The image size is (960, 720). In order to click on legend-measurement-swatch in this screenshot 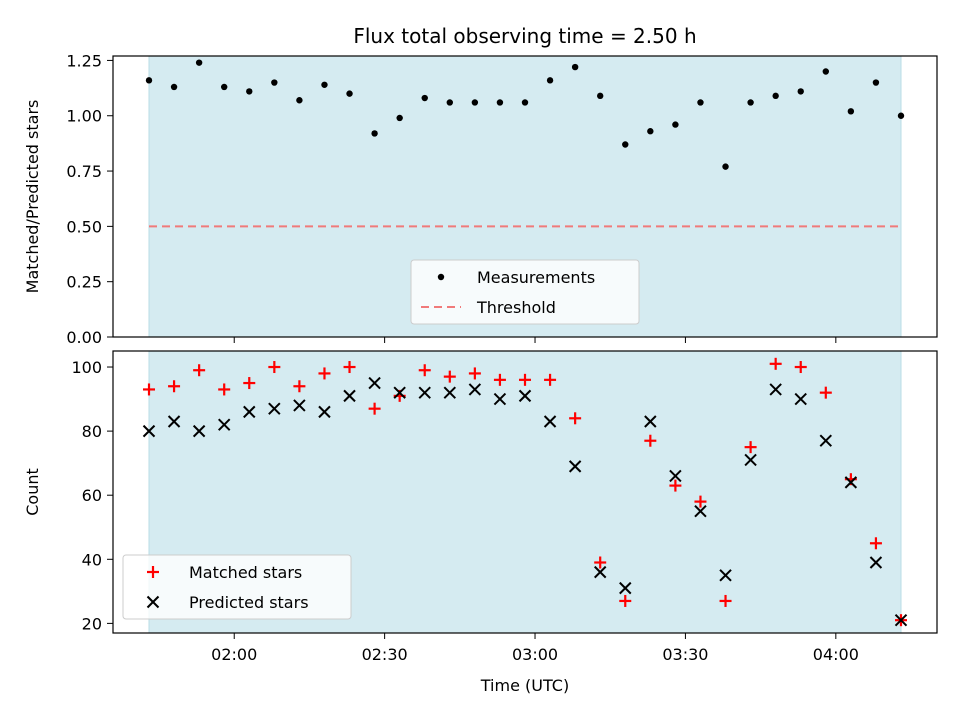, I will do `click(441, 277)`.